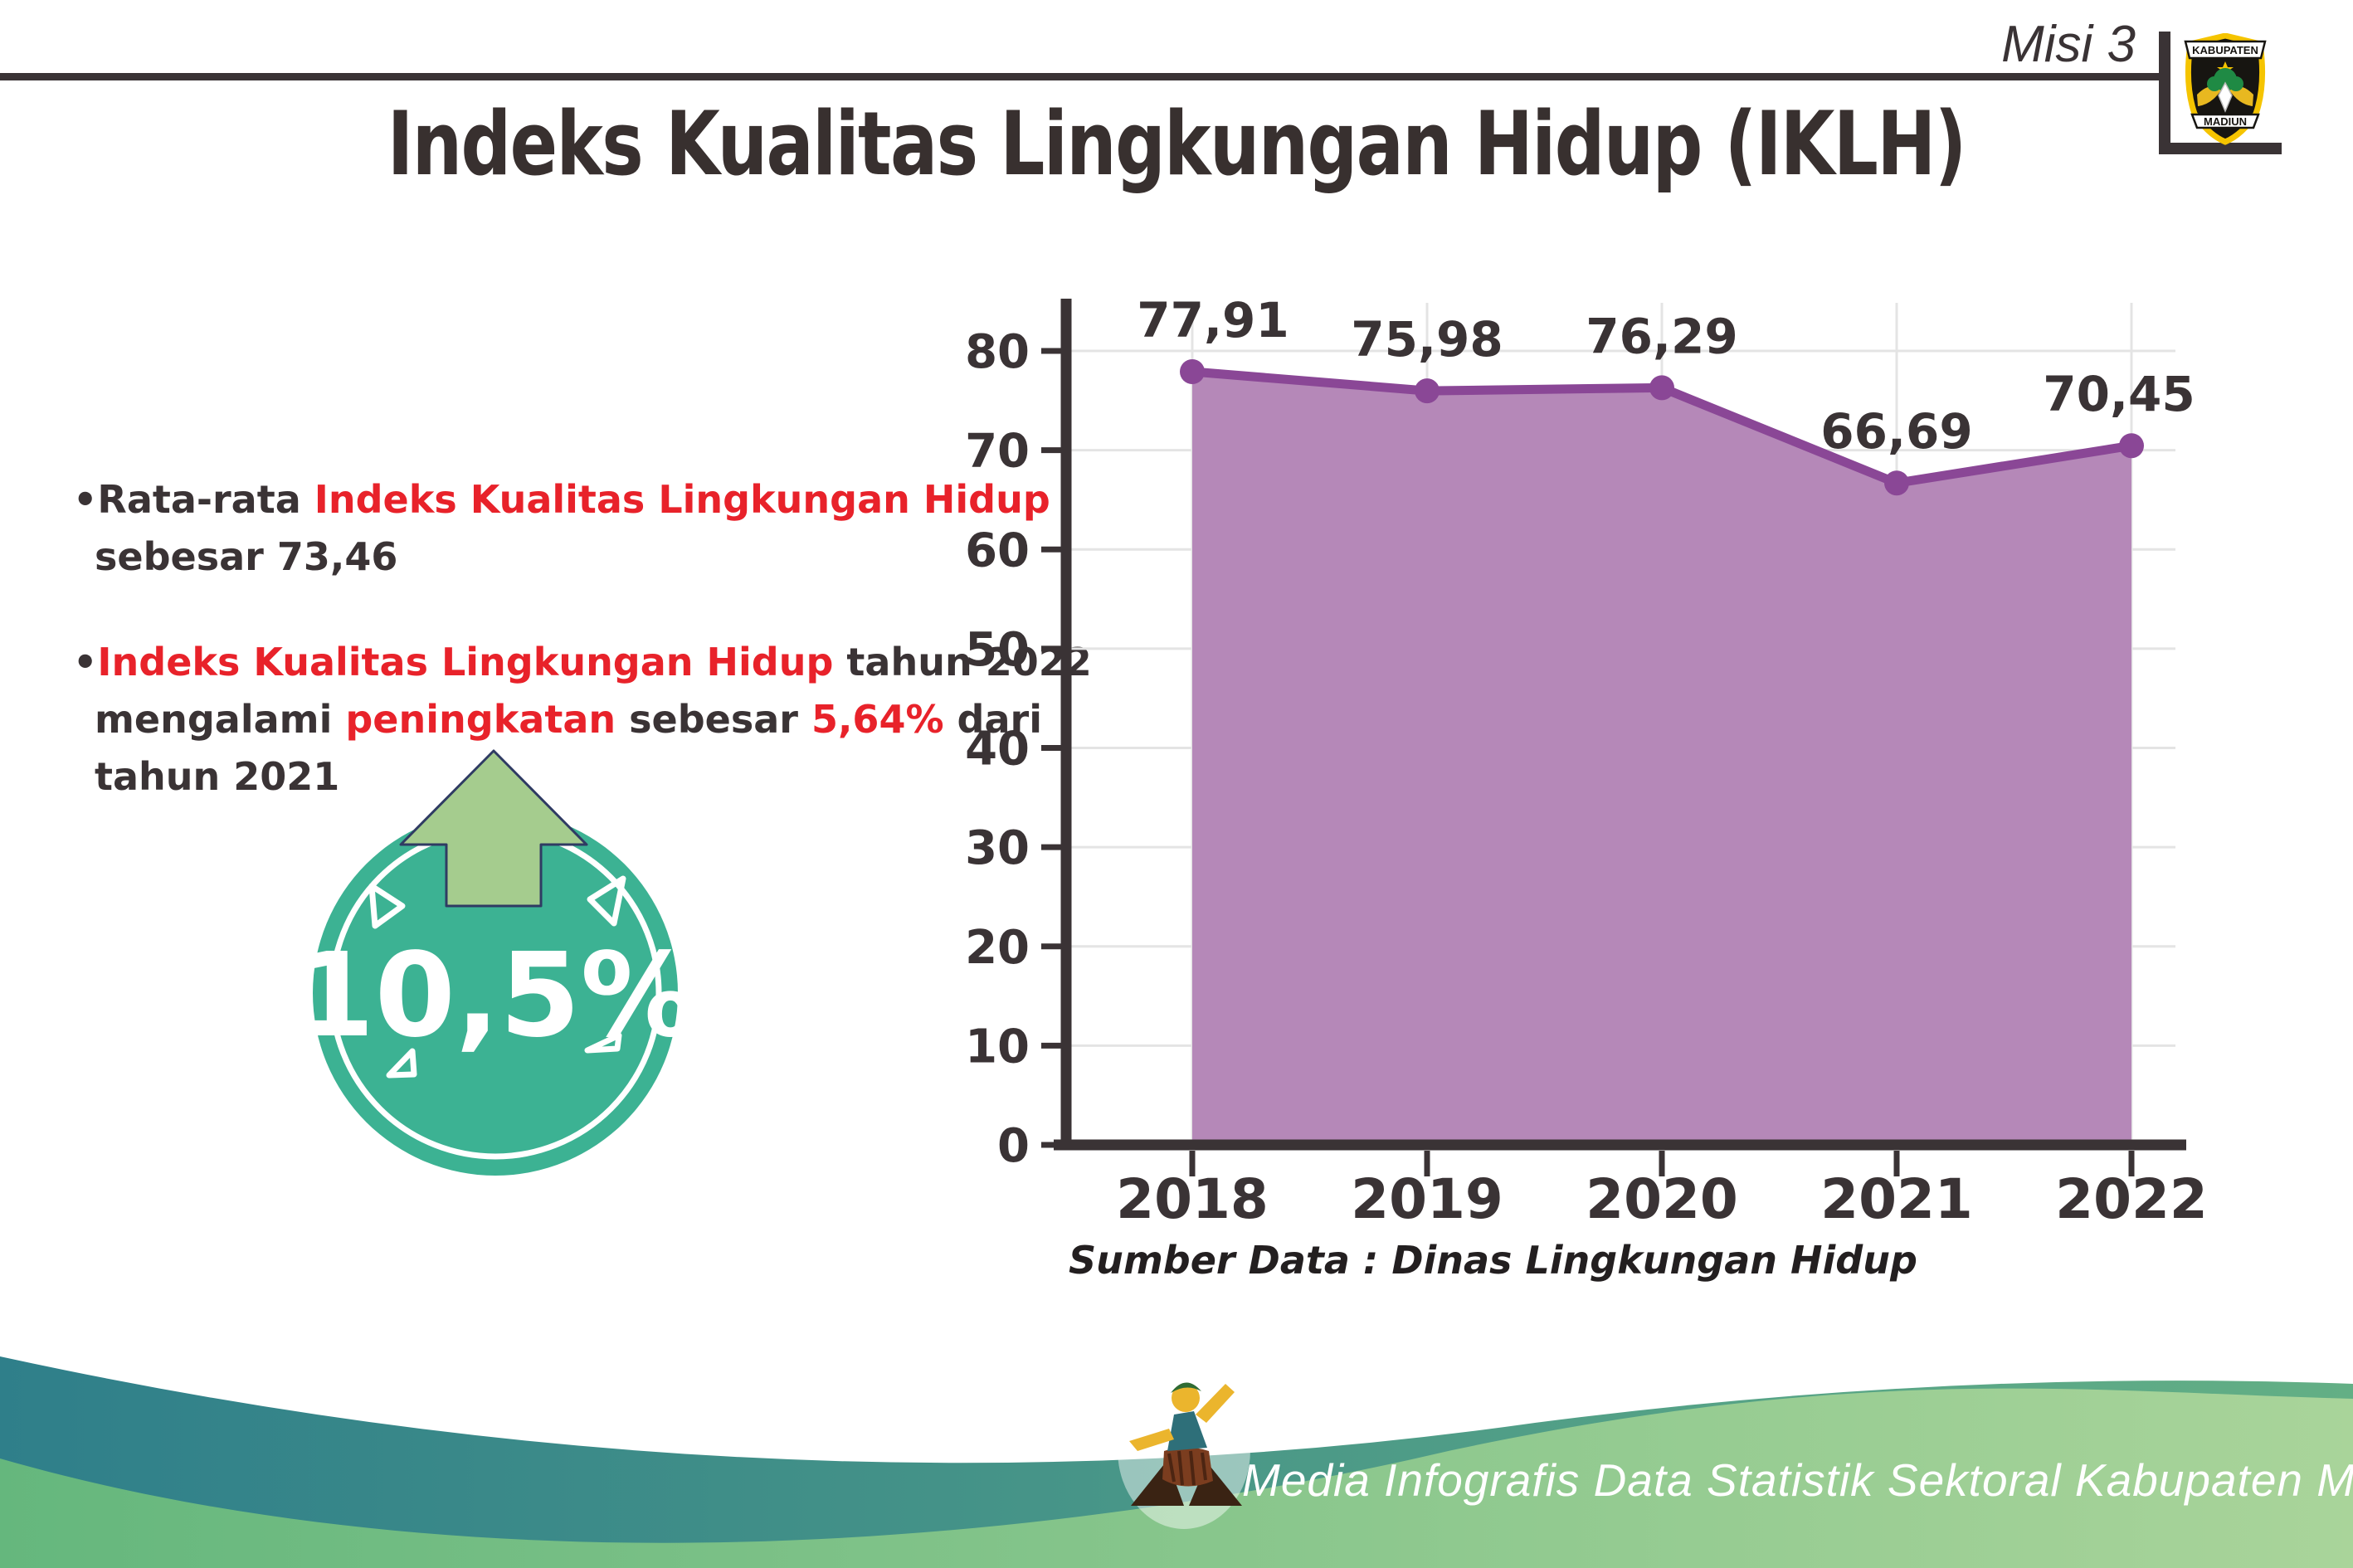 The image size is (2353, 1568). I want to click on value-label: 76,29, so click(1661, 336).